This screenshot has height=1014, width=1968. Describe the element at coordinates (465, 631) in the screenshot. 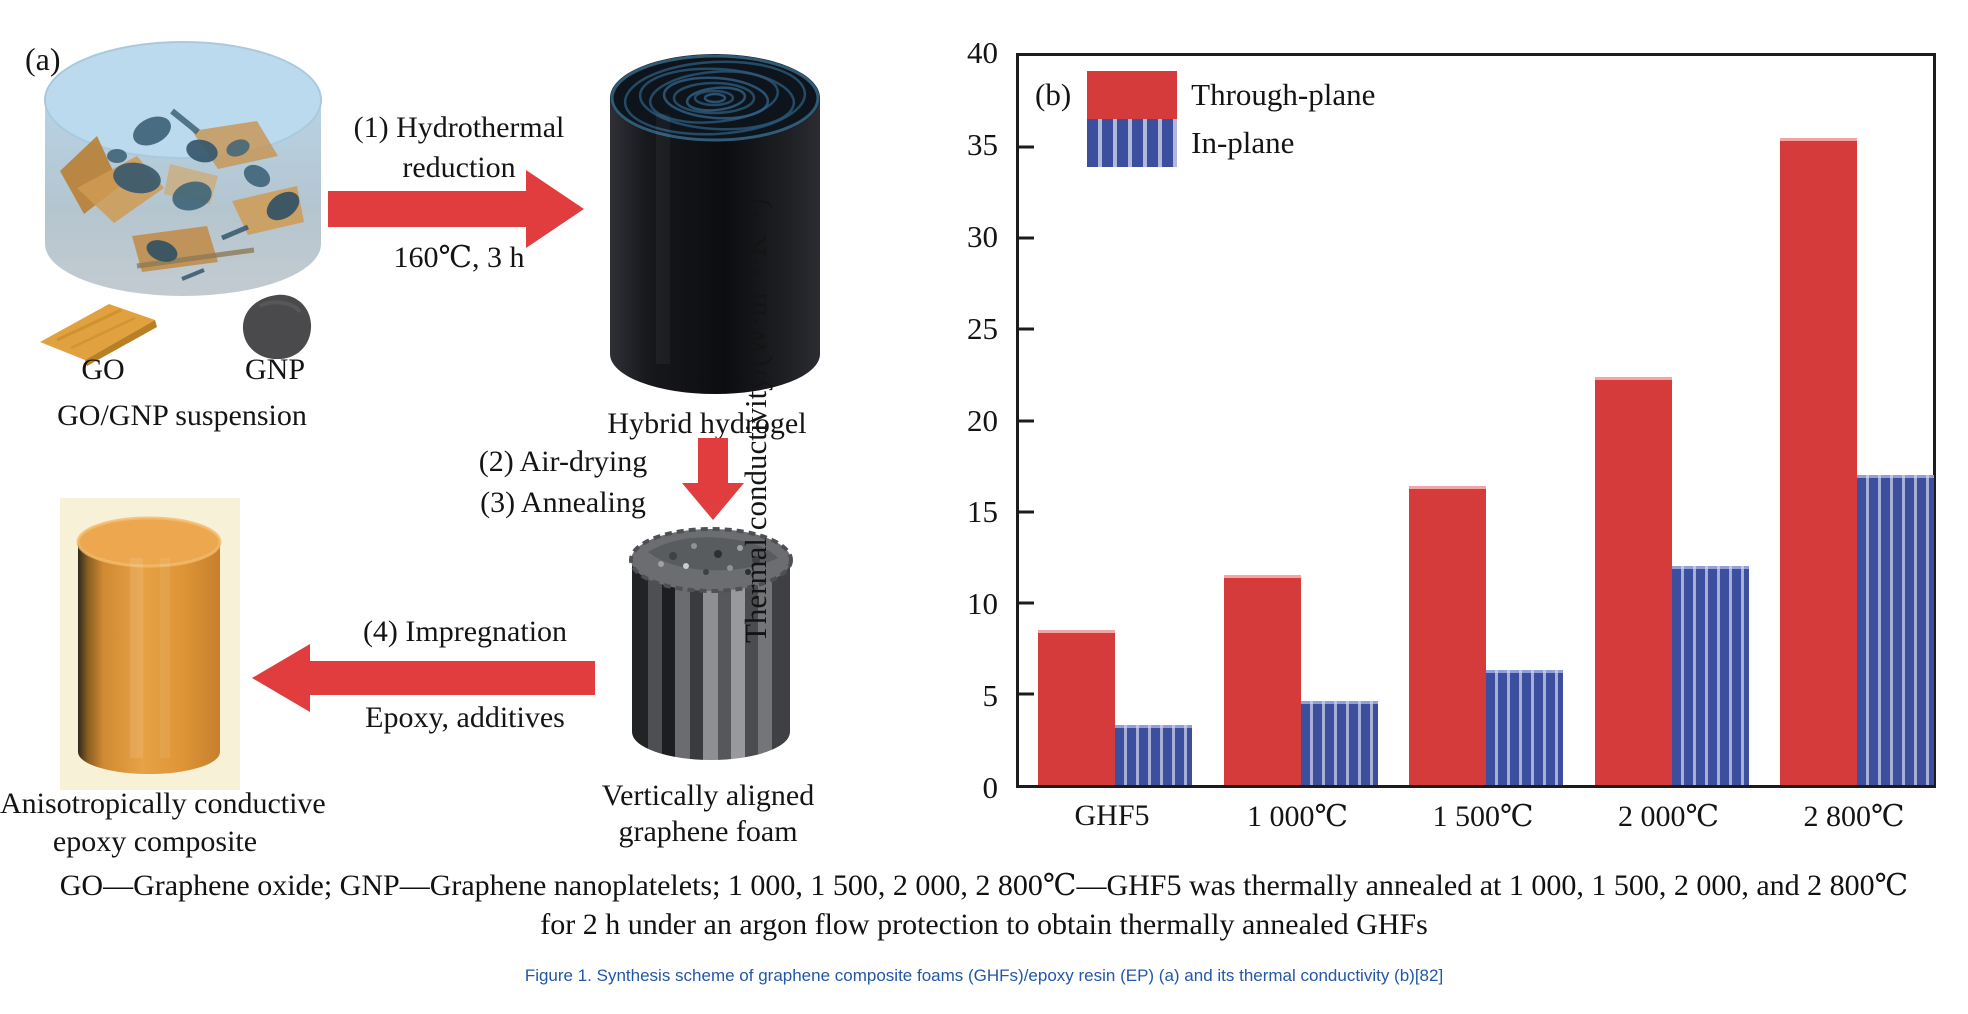

I see `step4-label: (4) Impregnation` at that location.